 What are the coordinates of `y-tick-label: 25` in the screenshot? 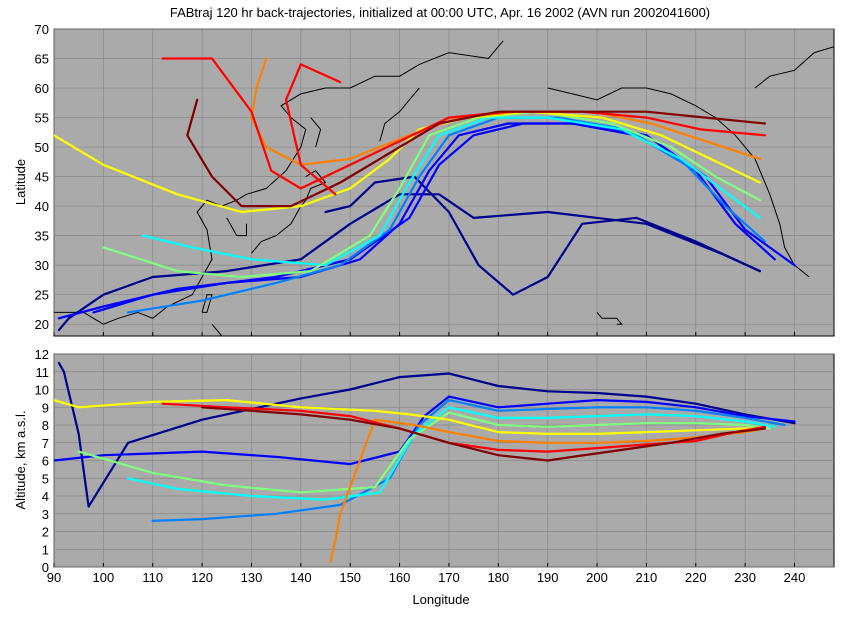 It's located at (42, 295).